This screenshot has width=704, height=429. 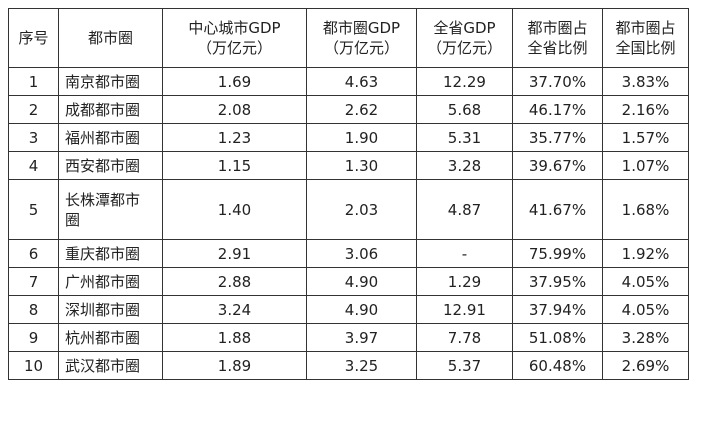 I want to click on cell-prov-gdp: 3.28, so click(x=464, y=165).